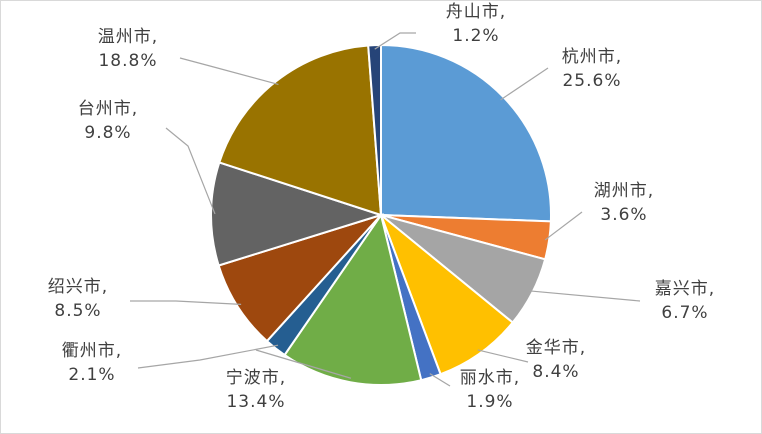  Describe the element at coordinates (92, 350) in the screenshot. I see `slice-name-label: 衢州市,` at that location.